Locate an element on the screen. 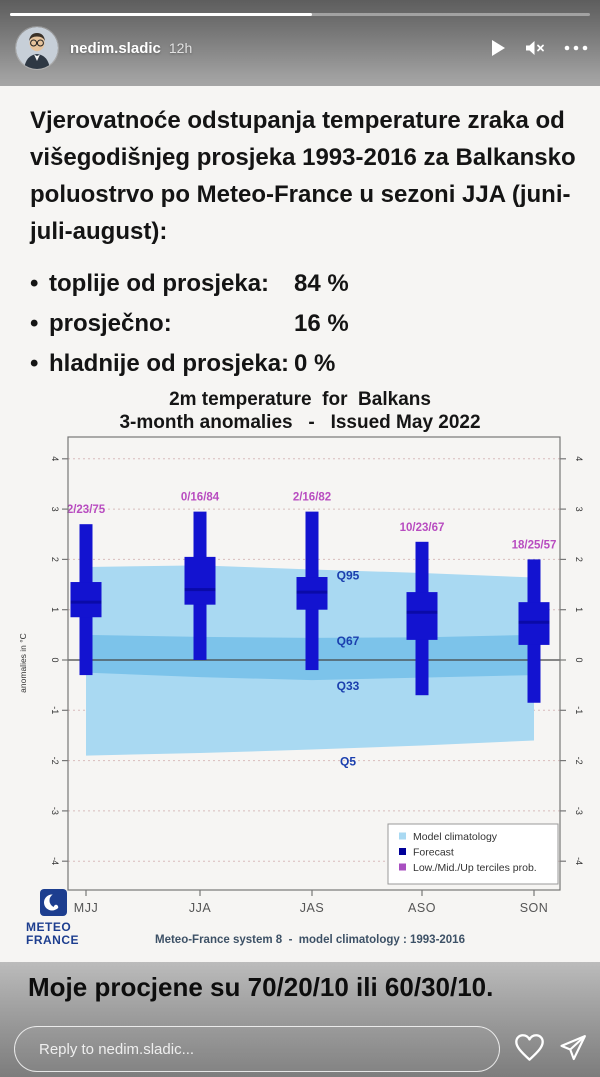 The width and height of the screenshot is (600, 1077). svg-text: 18/25/57 is located at coordinates (534, 545).